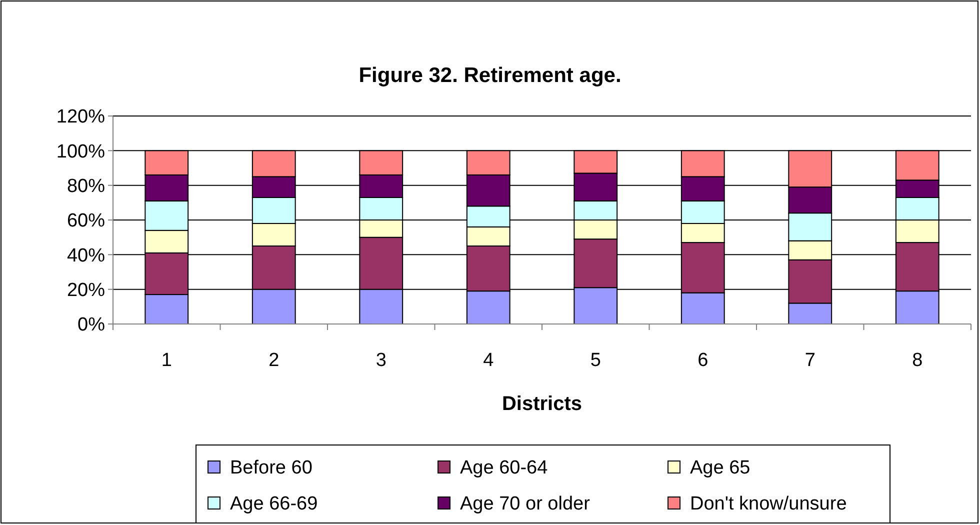 The width and height of the screenshot is (980, 525). What do you see at coordinates (92, 325) in the screenshot?
I see `y-tick-label: 0%` at bounding box center [92, 325].